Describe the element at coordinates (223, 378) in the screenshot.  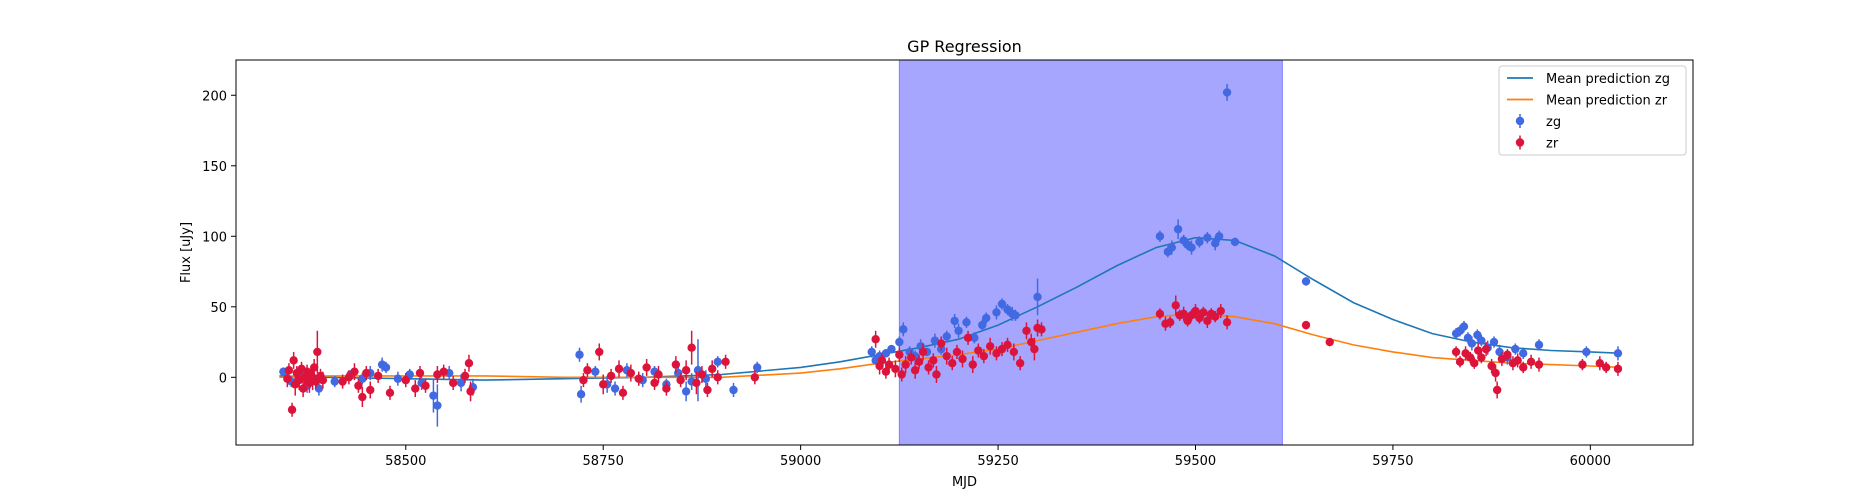
I see `y-tick-label: 0` at that location.